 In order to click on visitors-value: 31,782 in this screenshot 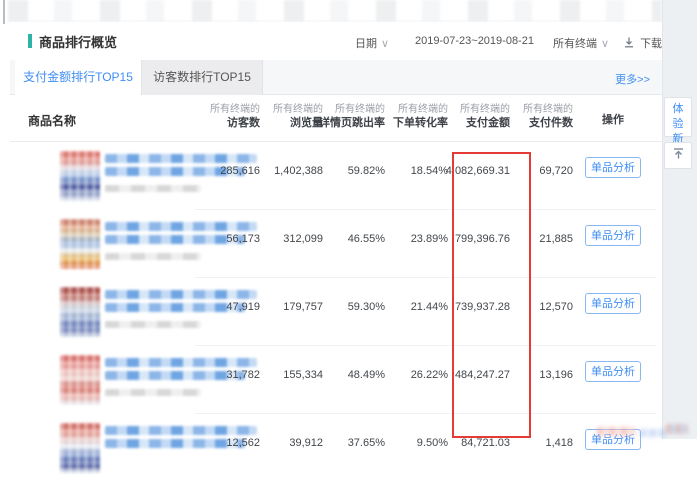, I will do `click(243, 375)`.